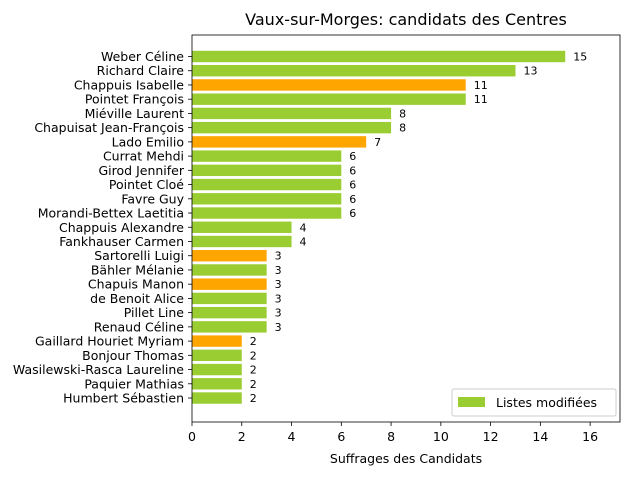  I want to click on category-label: Paquier Mathias, so click(134, 383).